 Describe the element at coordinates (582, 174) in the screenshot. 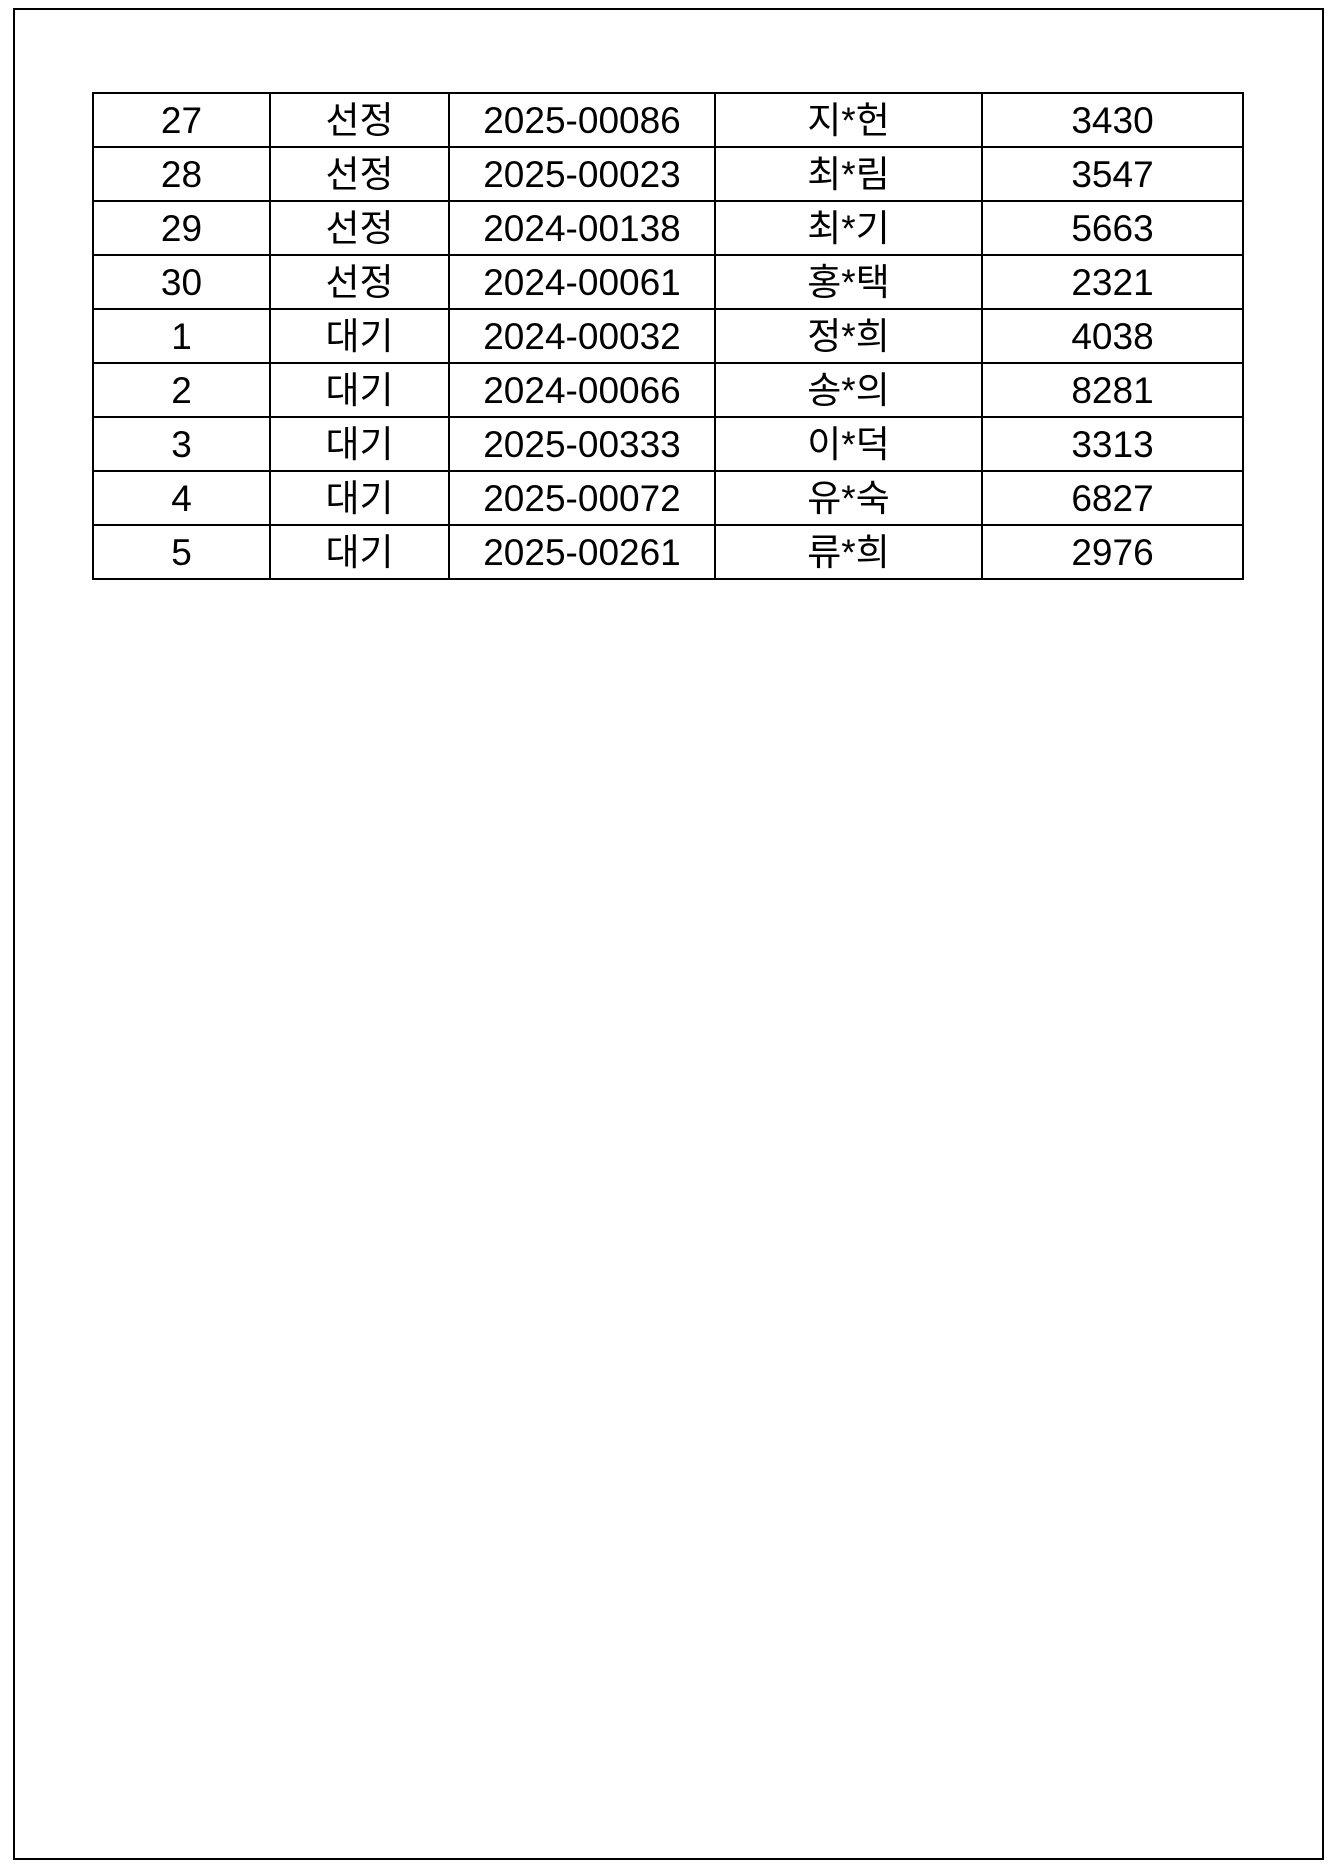

I see `application-id-cell: 2025-00023` at that location.